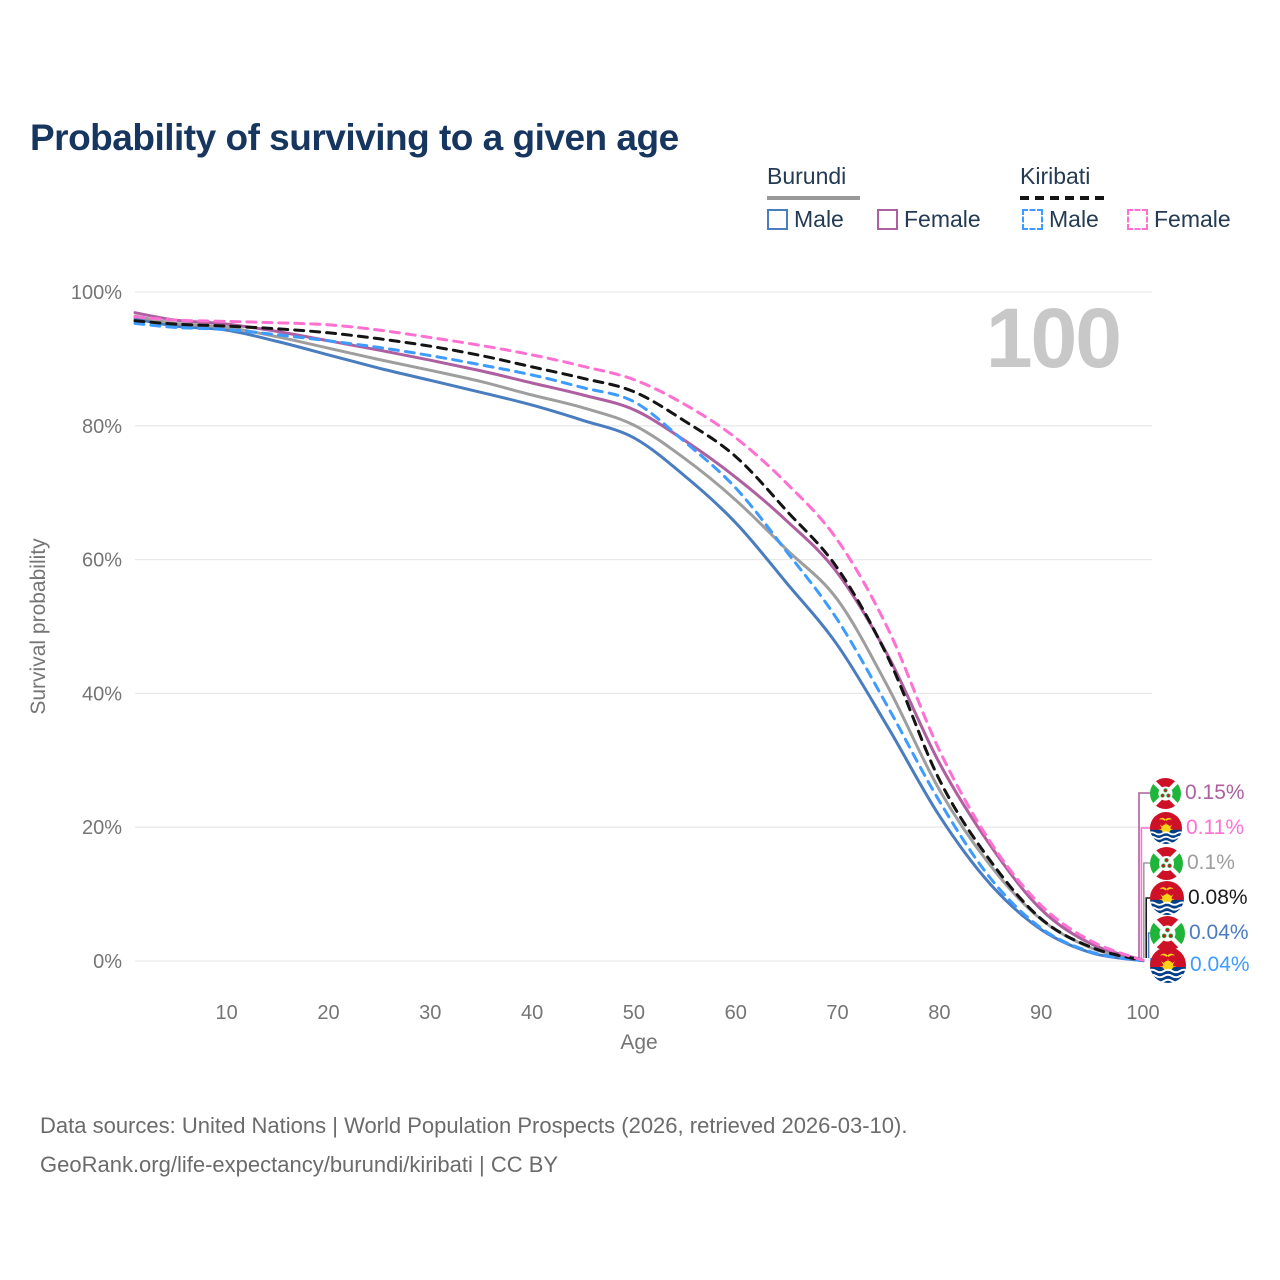 Image resolution: width=1280 pixels, height=1280 pixels. I want to click on burundi-female-swatch, so click(887, 219).